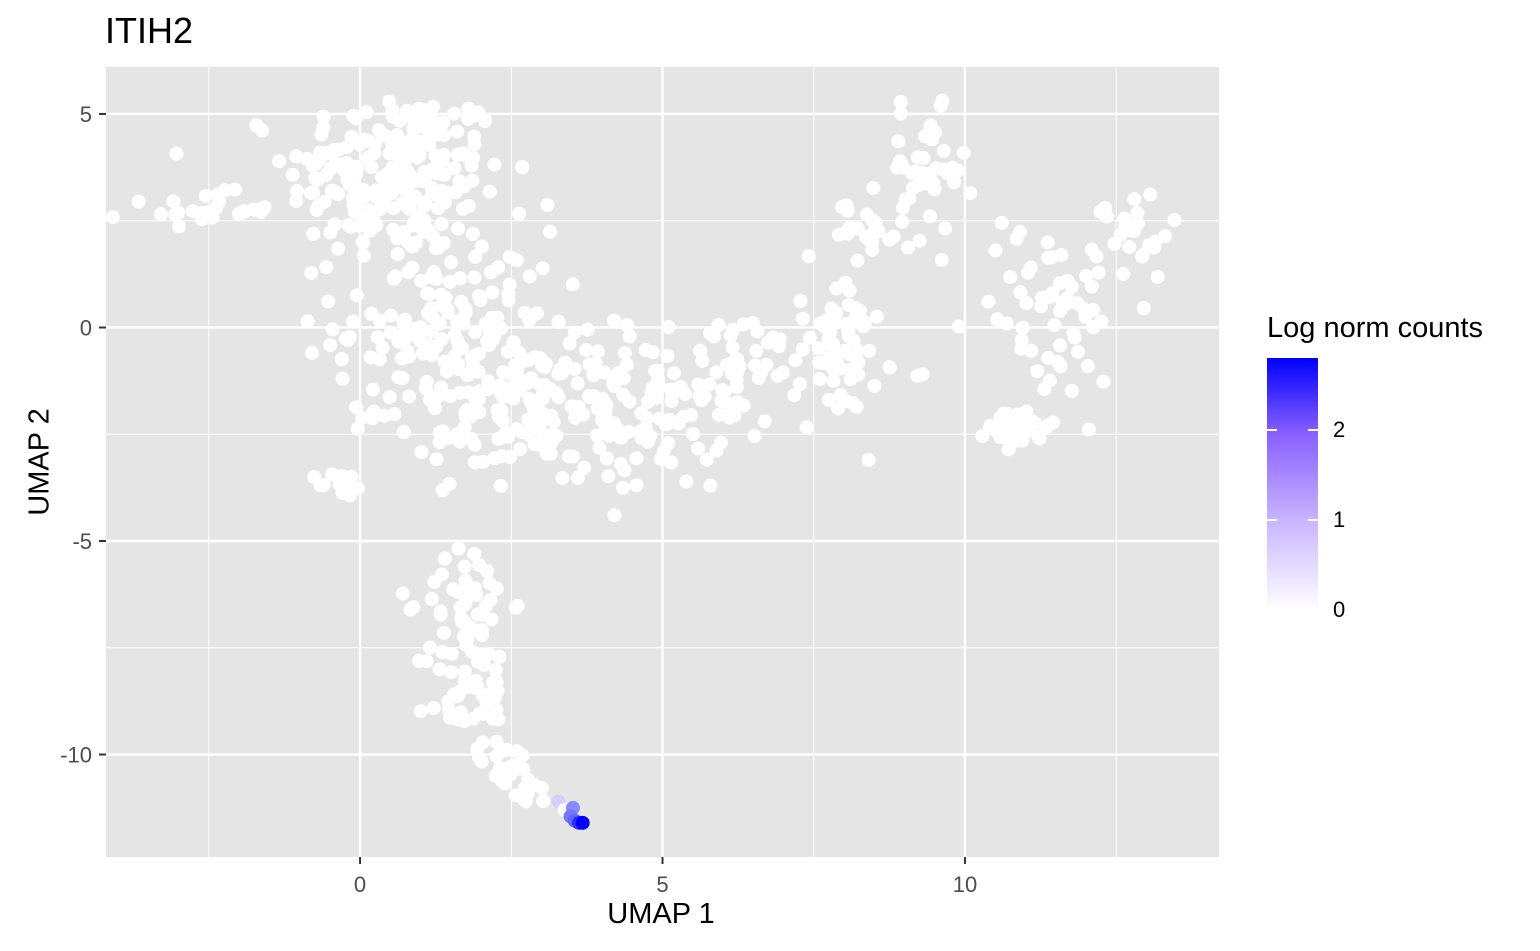  Describe the element at coordinates (39, 462) in the screenshot. I see `y-axis-title: UMAP 2` at that location.